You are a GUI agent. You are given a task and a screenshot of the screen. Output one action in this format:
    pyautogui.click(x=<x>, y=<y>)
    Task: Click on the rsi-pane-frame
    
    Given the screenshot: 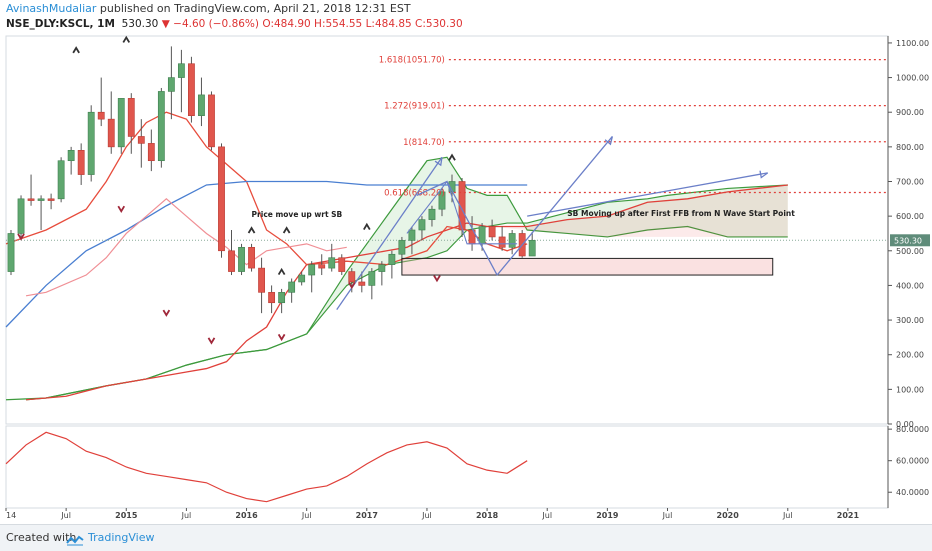 What is the action you would take?
    pyautogui.click(x=447, y=467)
    